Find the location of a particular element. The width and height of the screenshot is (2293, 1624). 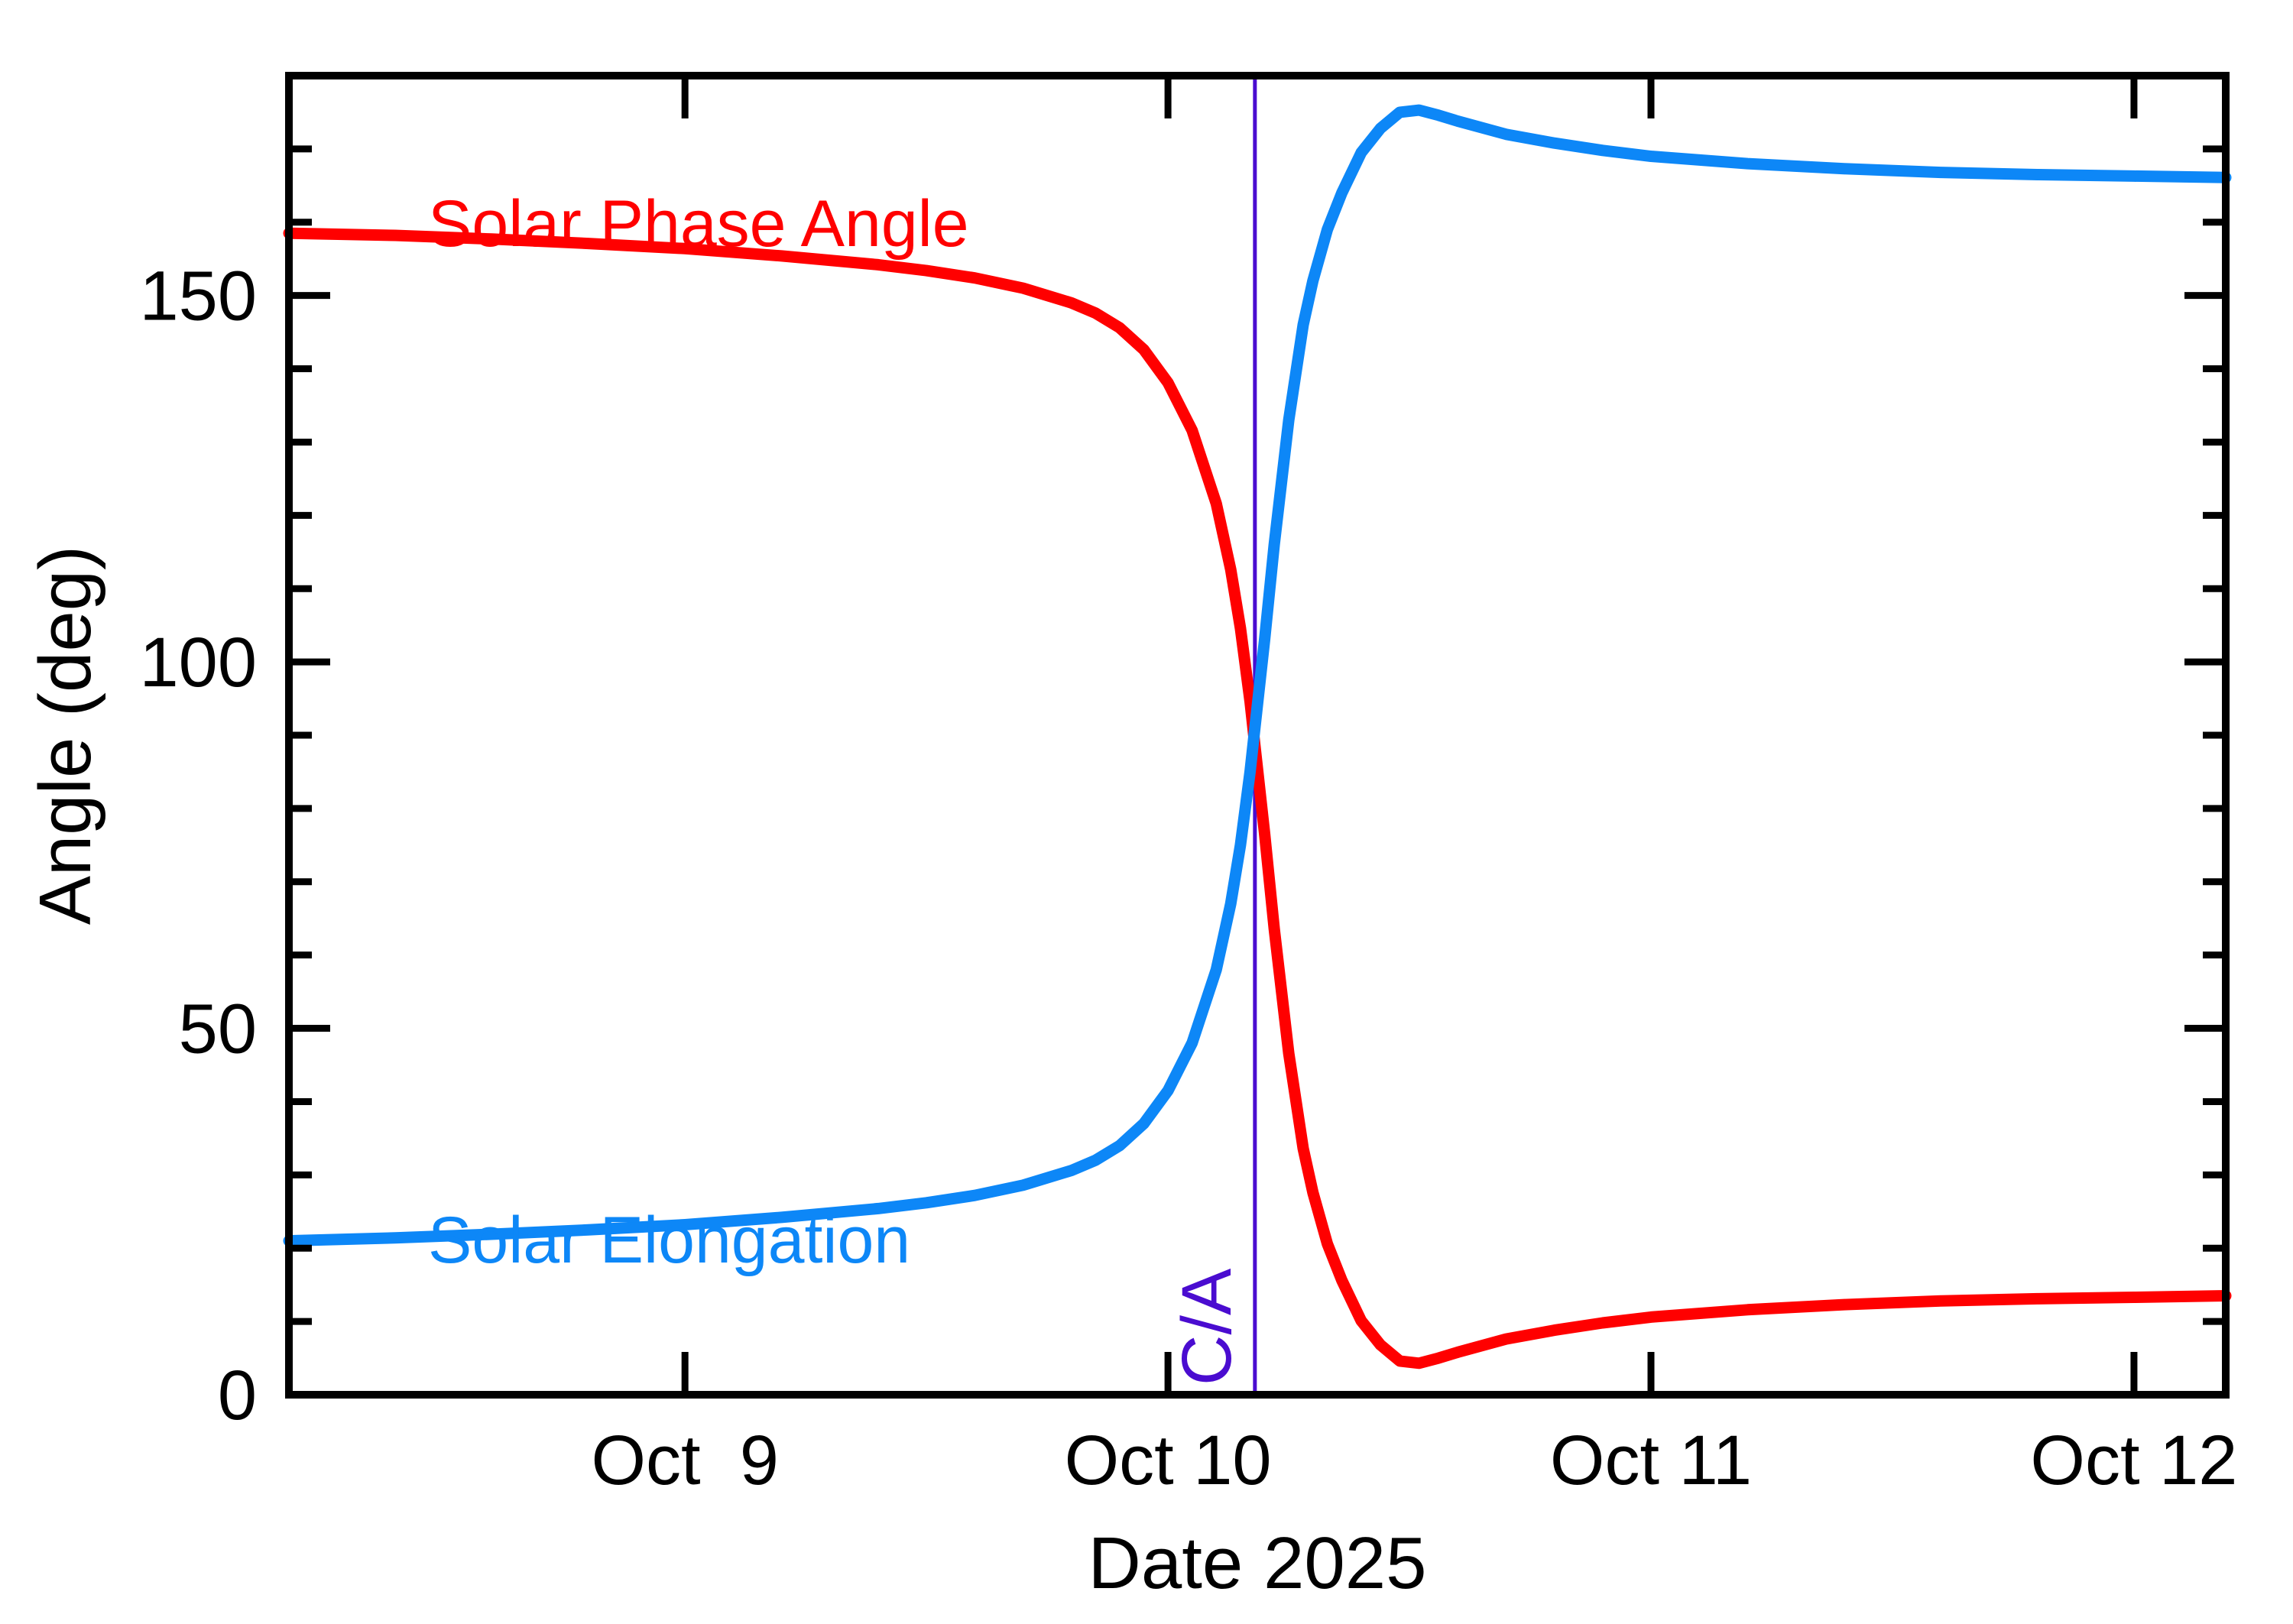

x-tick-label: Oct 12 is located at coordinates (2133, 1460).